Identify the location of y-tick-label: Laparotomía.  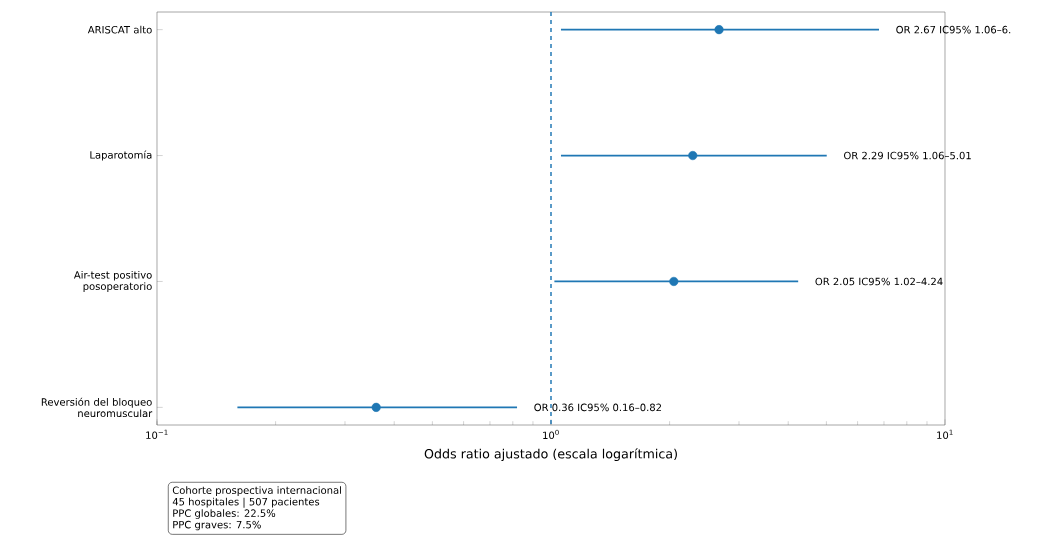
(121, 155).